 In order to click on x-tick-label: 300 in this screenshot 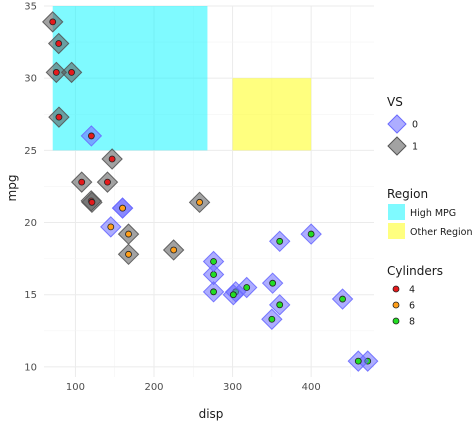, I will do `click(232, 387)`.